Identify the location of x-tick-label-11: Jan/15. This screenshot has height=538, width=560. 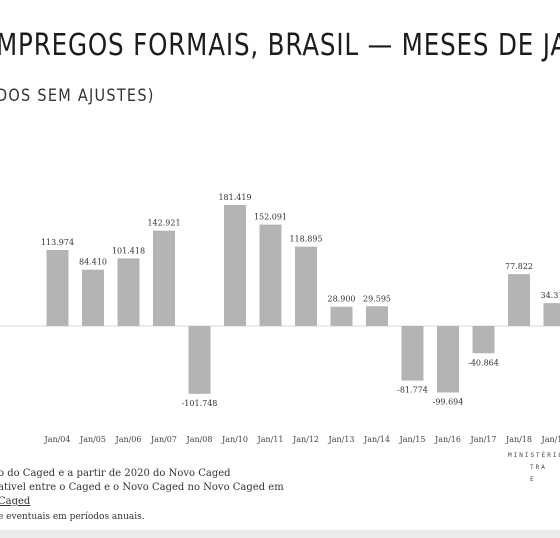
(411, 439).